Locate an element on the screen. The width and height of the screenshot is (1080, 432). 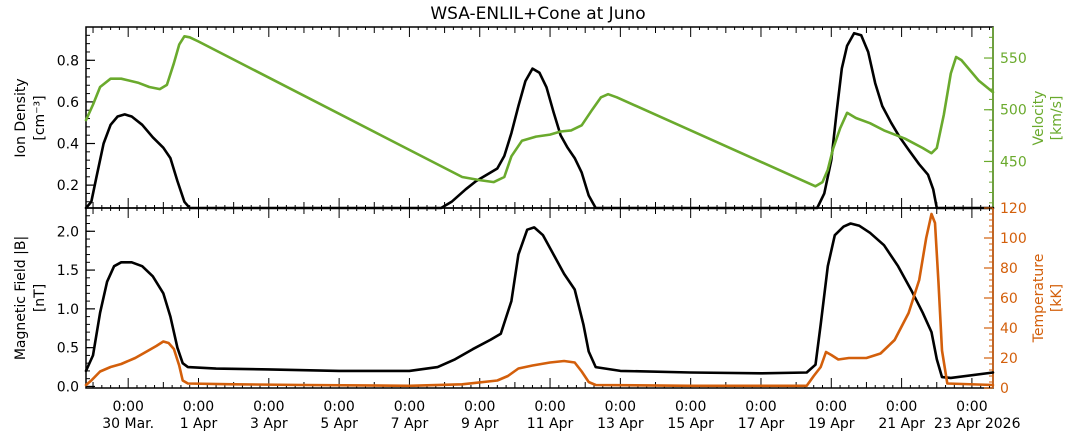
xtick-date-label: 23 Apr 2026 is located at coordinates (977, 424).